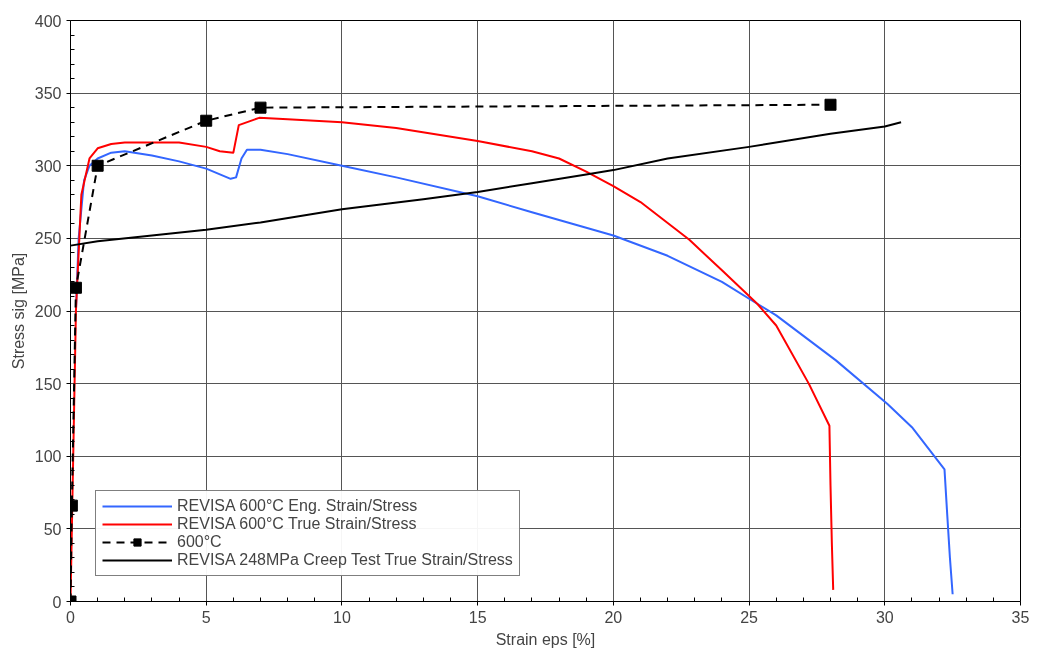 This screenshot has height=658, width=1059. What do you see at coordinates (48, 21) in the screenshot?
I see `y-tick-label: 400` at bounding box center [48, 21].